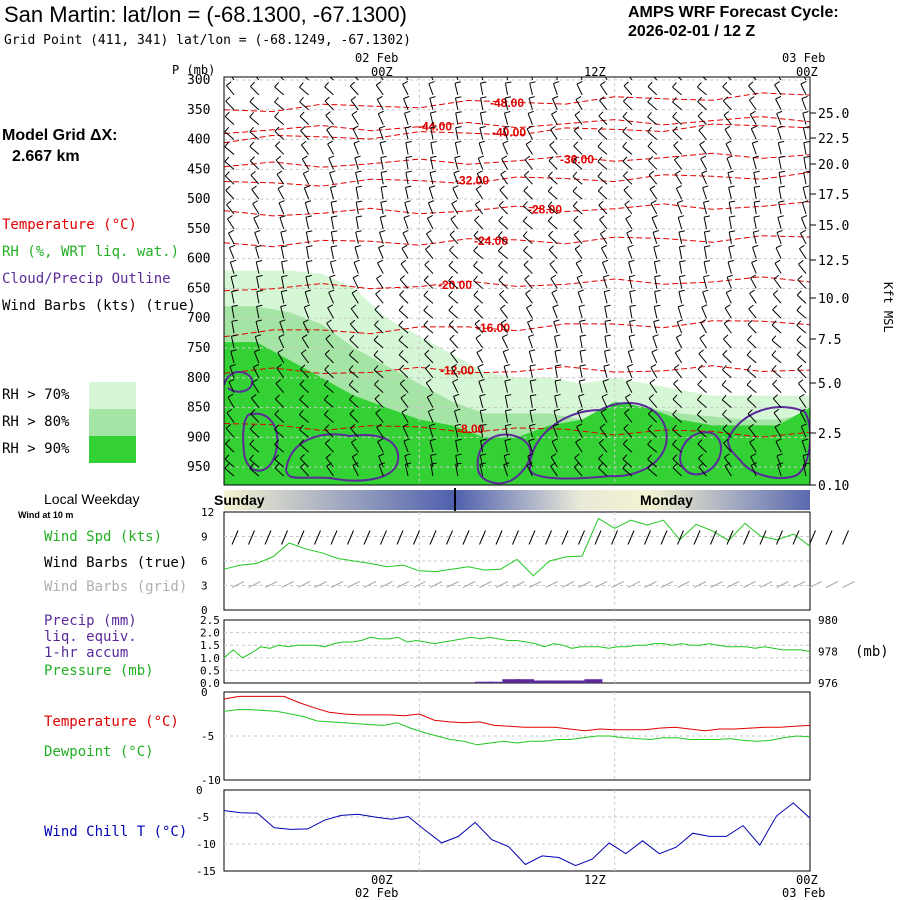  What do you see at coordinates (198, 378) in the screenshot?
I see `pressure-tick-label: 800` at bounding box center [198, 378].